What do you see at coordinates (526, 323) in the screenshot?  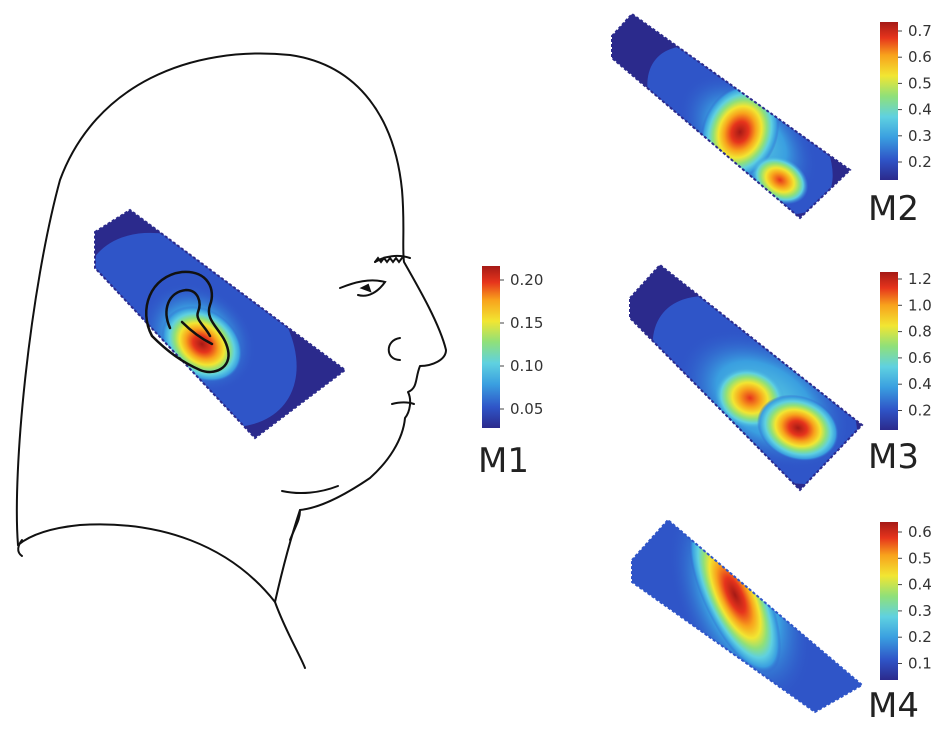 I see `colorbar-M1-tick-label: 0.15` at bounding box center [526, 323].